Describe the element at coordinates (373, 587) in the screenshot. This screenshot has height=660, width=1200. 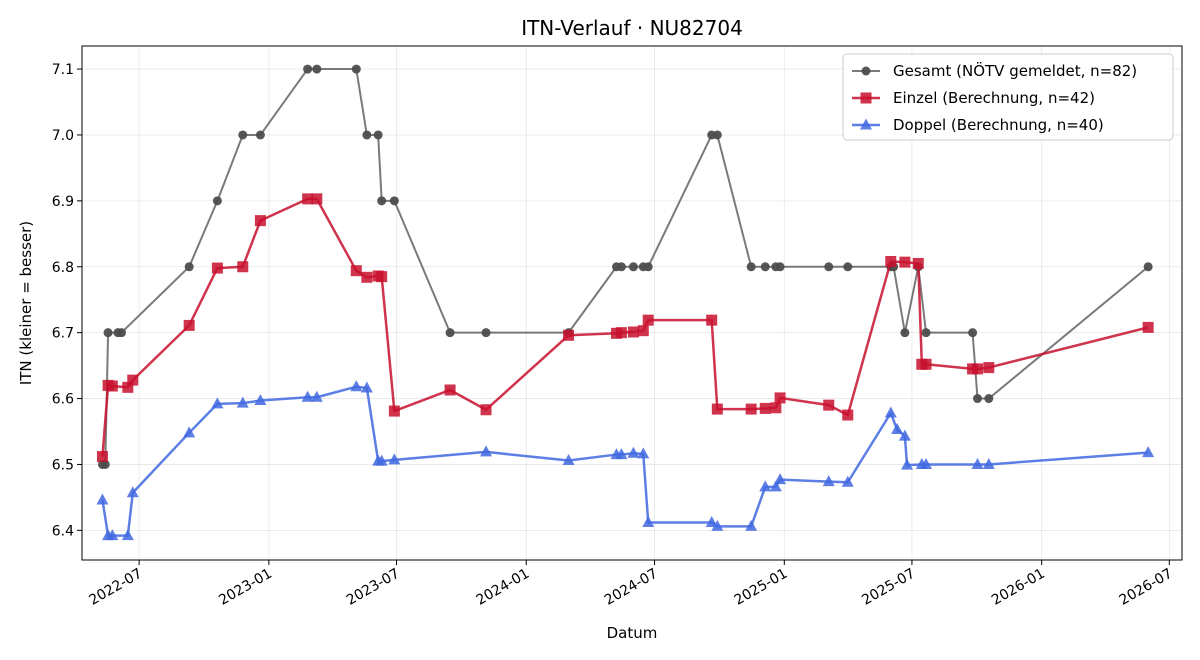
I see `x-tick-label: 2023-07` at that location.